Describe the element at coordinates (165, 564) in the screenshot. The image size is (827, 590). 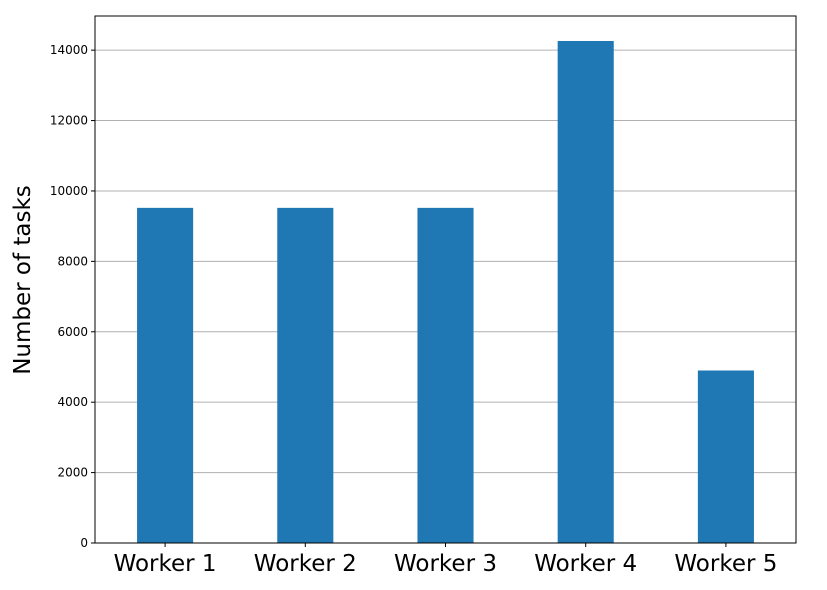
I see `x-tick-label: Worker 1` at that location.